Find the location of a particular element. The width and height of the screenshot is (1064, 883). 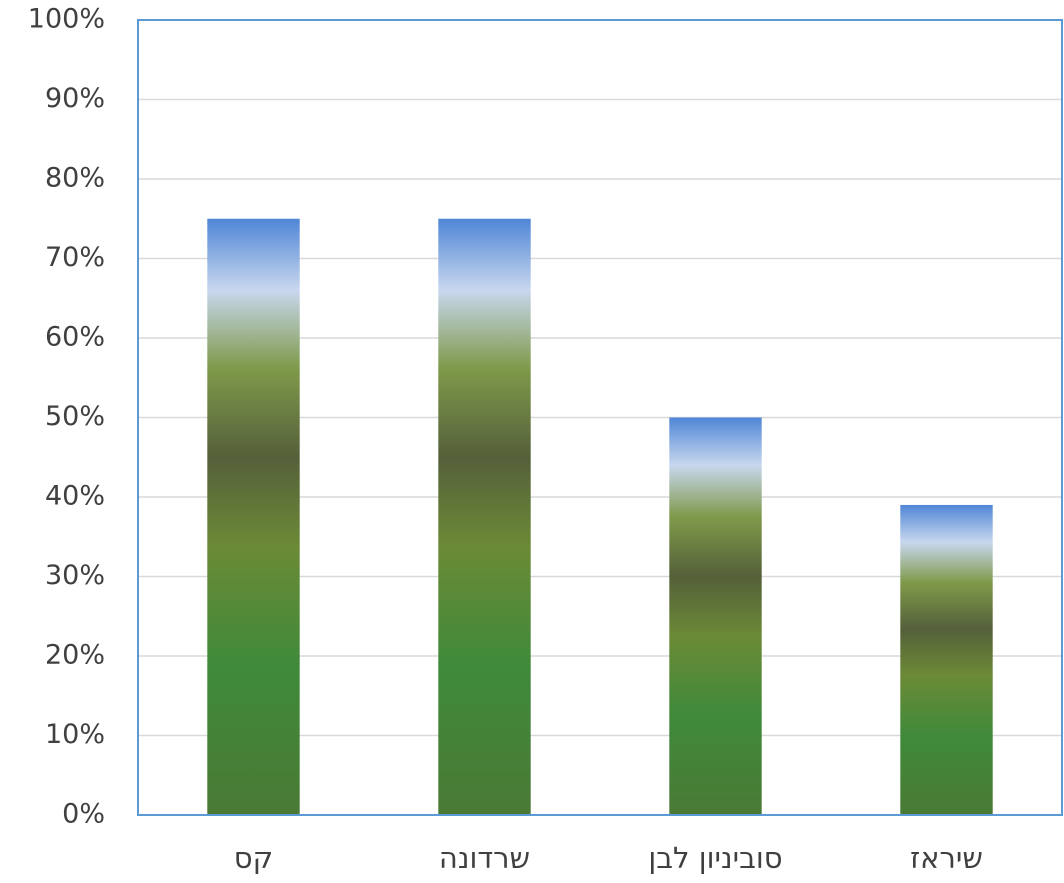

y-tick-label: 90% is located at coordinates (75, 98).